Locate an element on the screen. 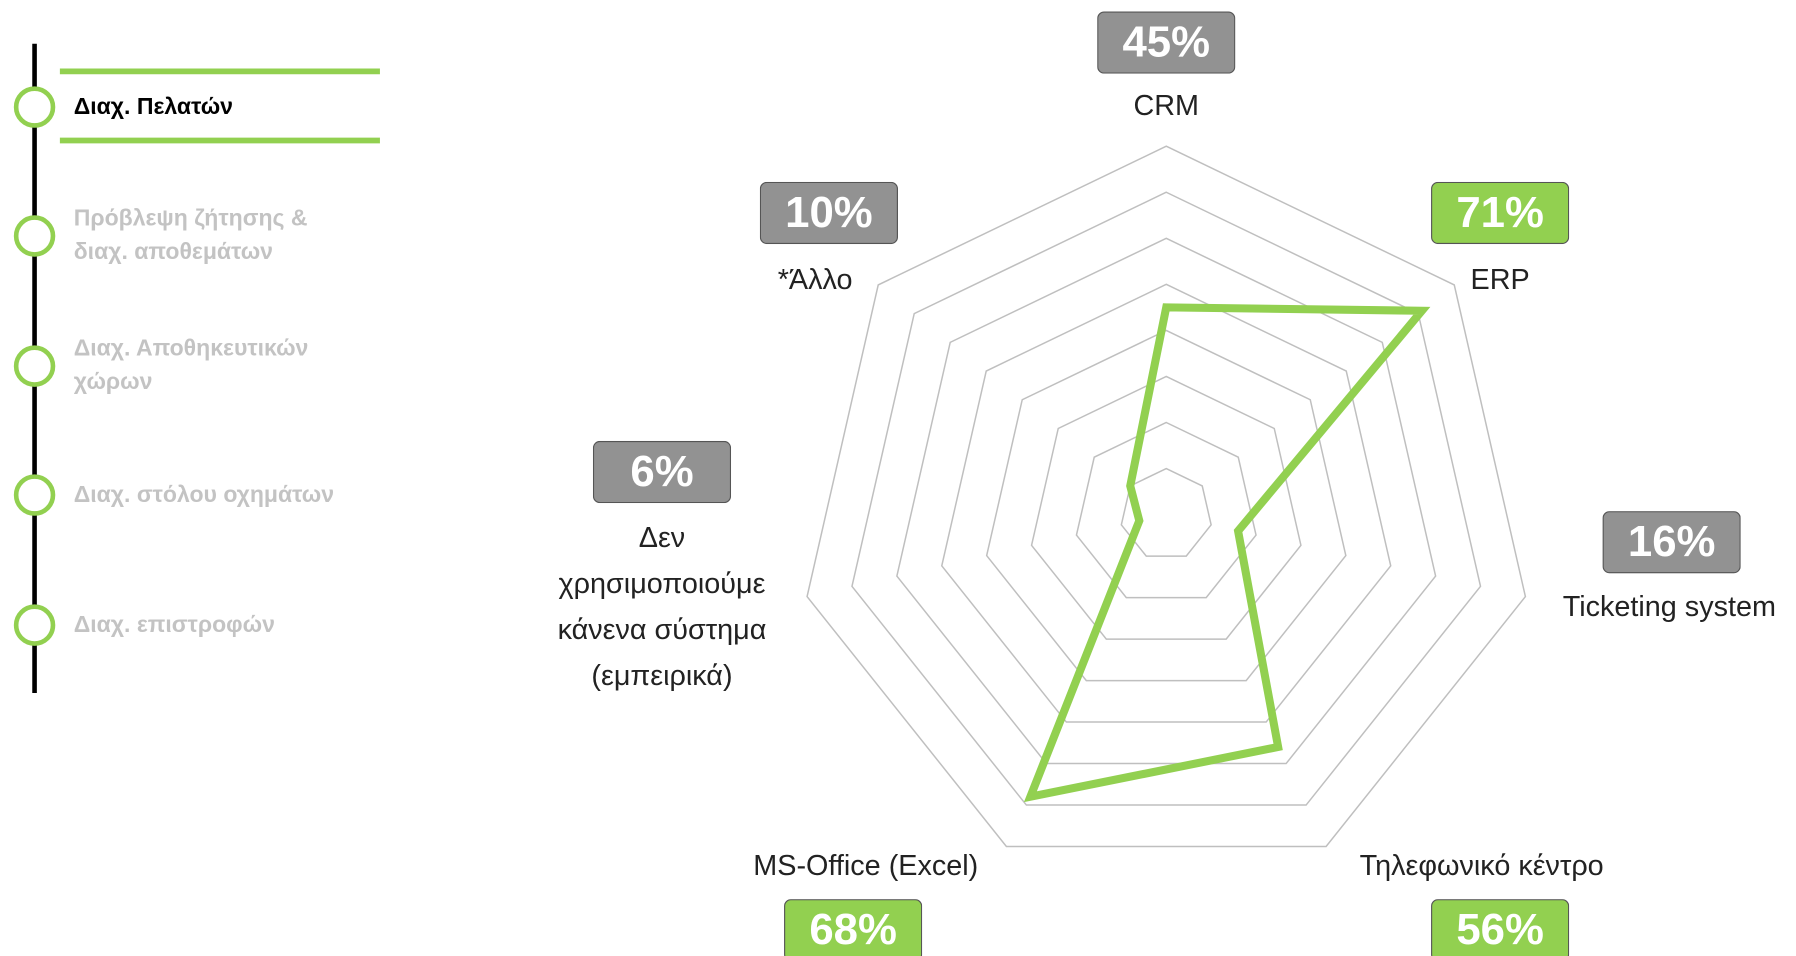  value-label-wrap: 71% is located at coordinates (1500, 213).